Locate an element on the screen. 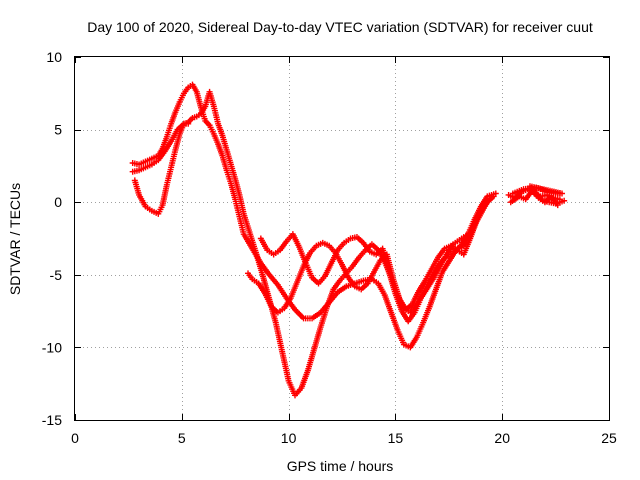 This screenshot has width=640, height=480. y-tick-label: -5 is located at coordinates (56, 275).